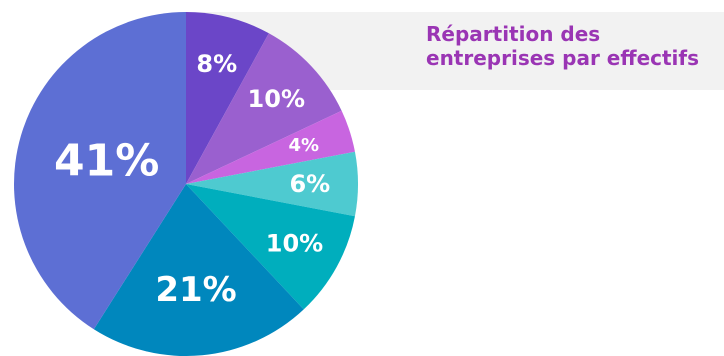 The width and height of the screenshot is (724, 356). Describe the element at coordinates (309, 184) in the screenshot. I see `pie-slice-label-3: 6%` at that location.